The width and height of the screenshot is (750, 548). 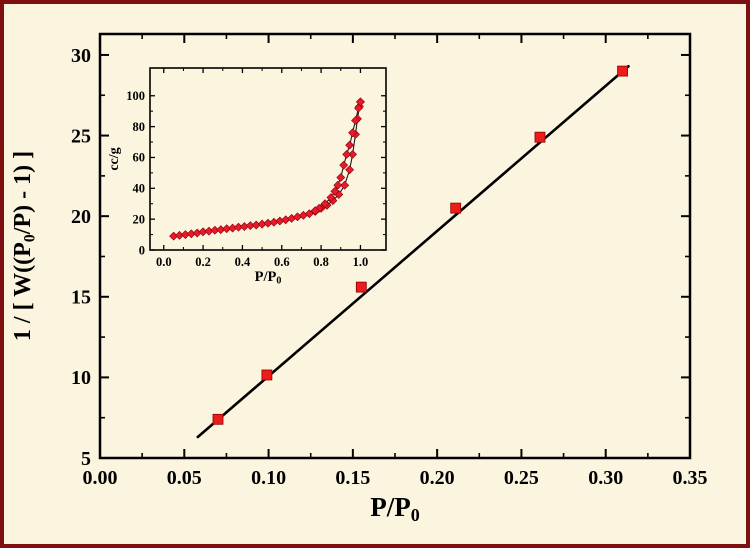 What do you see at coordinates (352, 478) in the screenshot?
I see `svg-text: 0.15` at bounding box center [352, 478].